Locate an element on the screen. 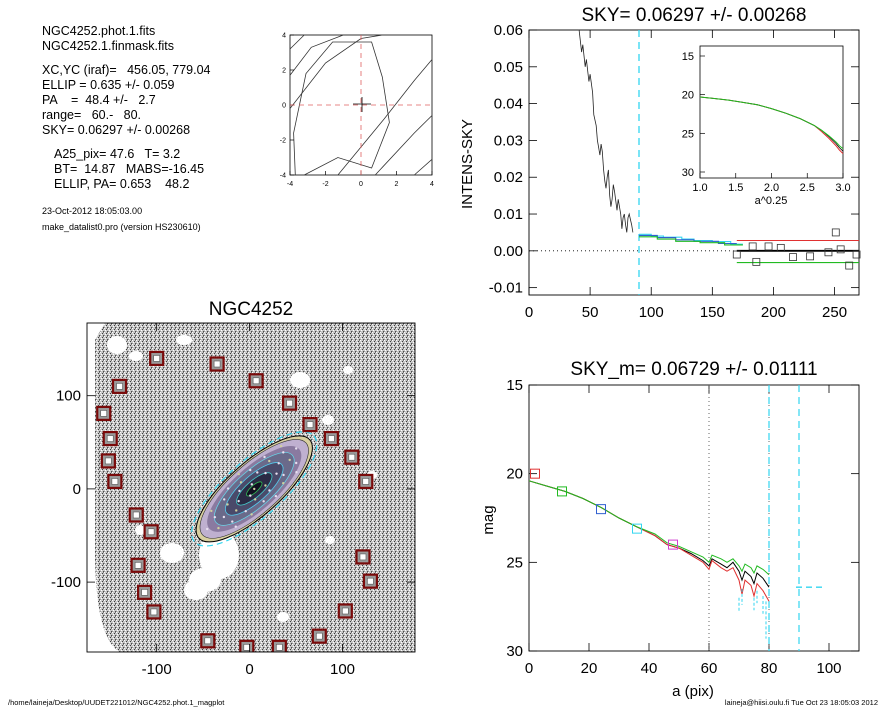 Image resolution: width=885 pixels, height=708 pixels. inset-xtick-label: 2.0 is located at coordinates (771, 188).